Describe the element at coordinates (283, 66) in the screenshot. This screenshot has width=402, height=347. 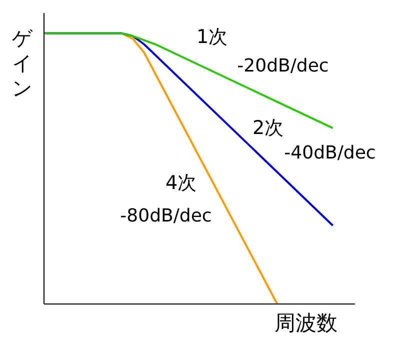
I see `annotation: -20dB/dec` at that location.